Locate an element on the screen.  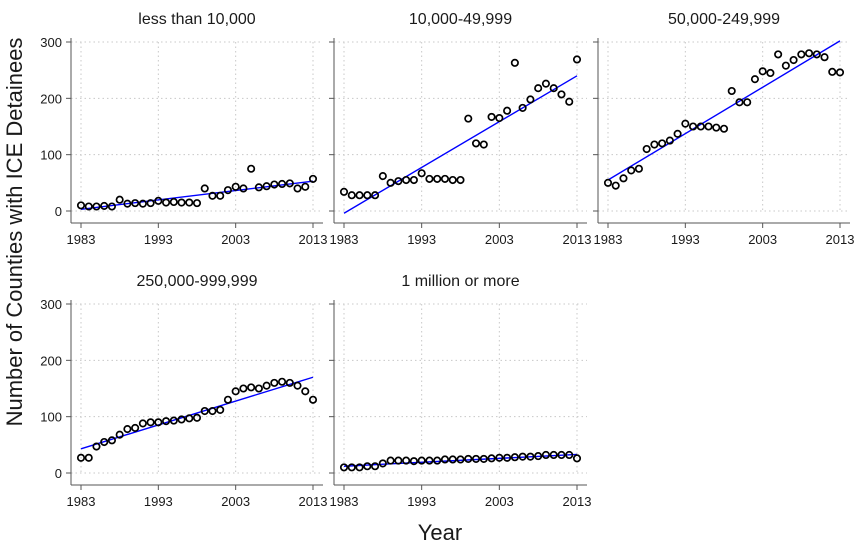
panel-2: 10,000-49,999 1983 1993 2003 2013 is located at coordinates (460, 129).